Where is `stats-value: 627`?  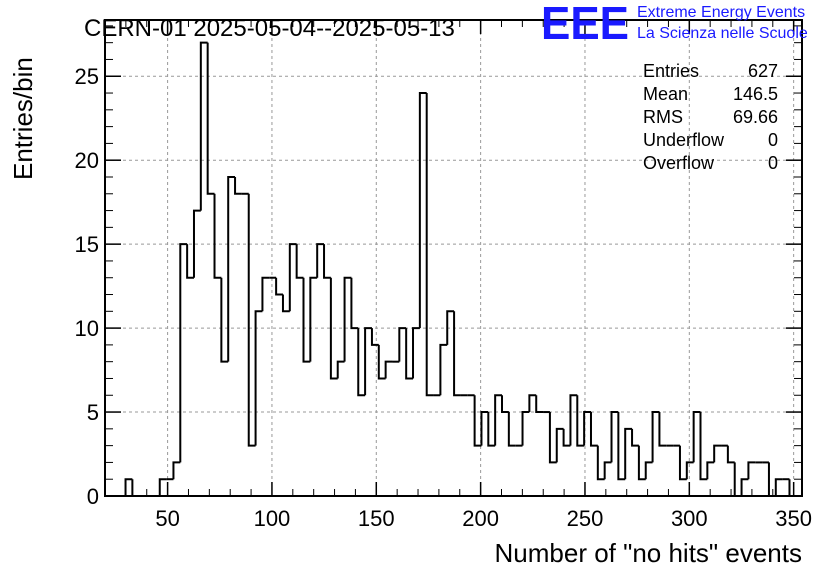 stats-value: 627 is located at coordinates (763, 71).